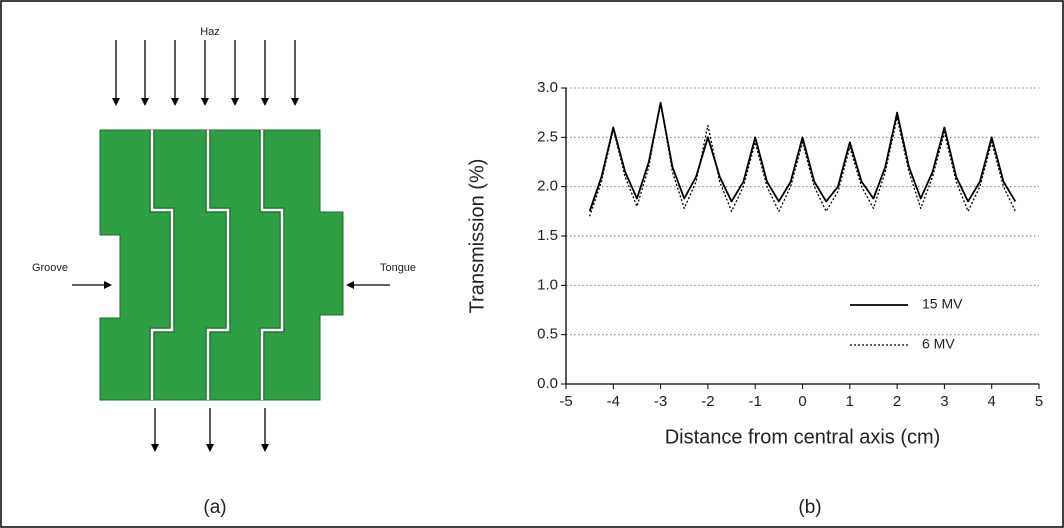 The image size is (1064, 528). Describe the element at coordinates (547, 383) in the screenshot. I see `y-tick-label: 0.0` at that location.